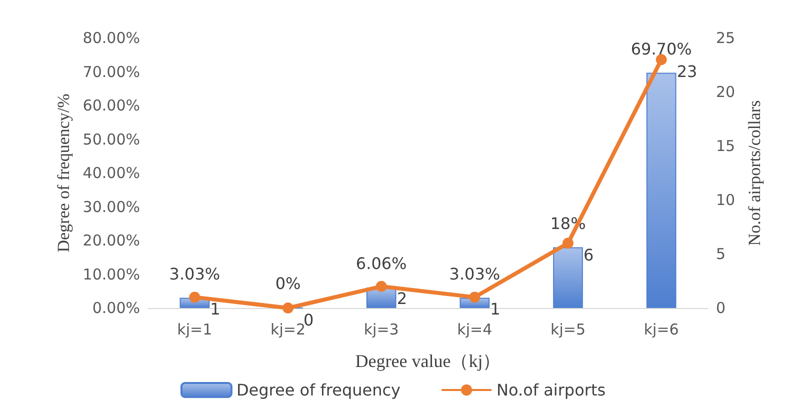 The height and width of the screenshot is (416, 786). What do you see at coordinates (402, 298) in the screenshot?
I see `data-label: 2` at bounding box center [402, 298].